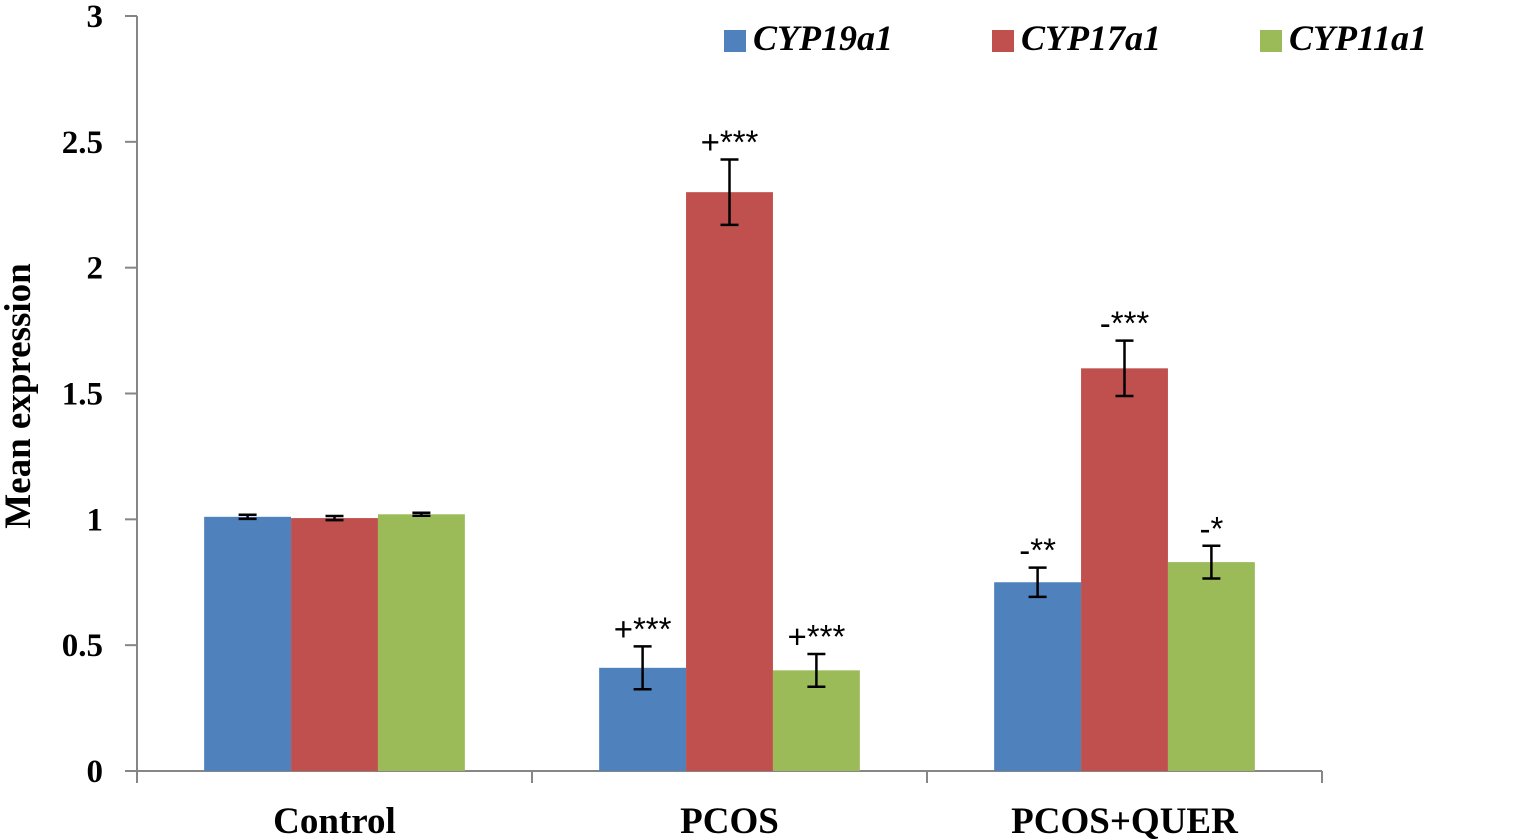  What do you see at coordinates (95, 520) in the screenshot?
I see `y-tick-label: 1` at bounding box center [95, 520].